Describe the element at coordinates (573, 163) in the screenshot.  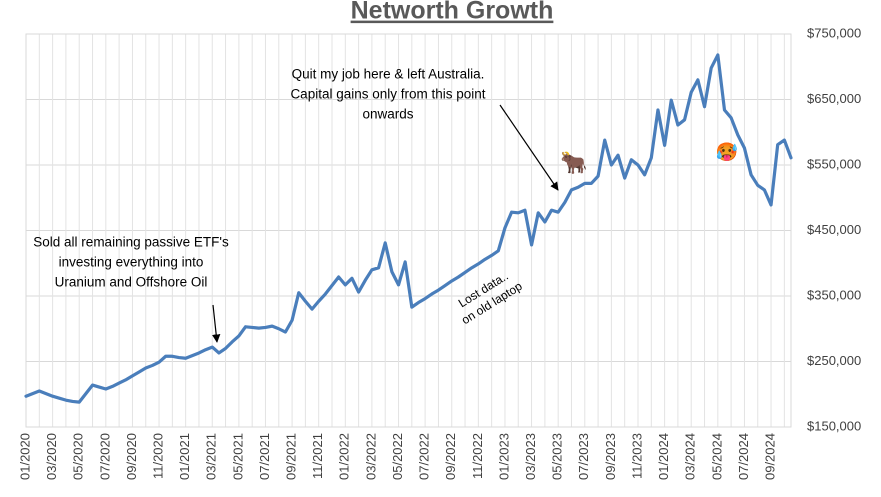
I see `emoji: 🐂` at that location.